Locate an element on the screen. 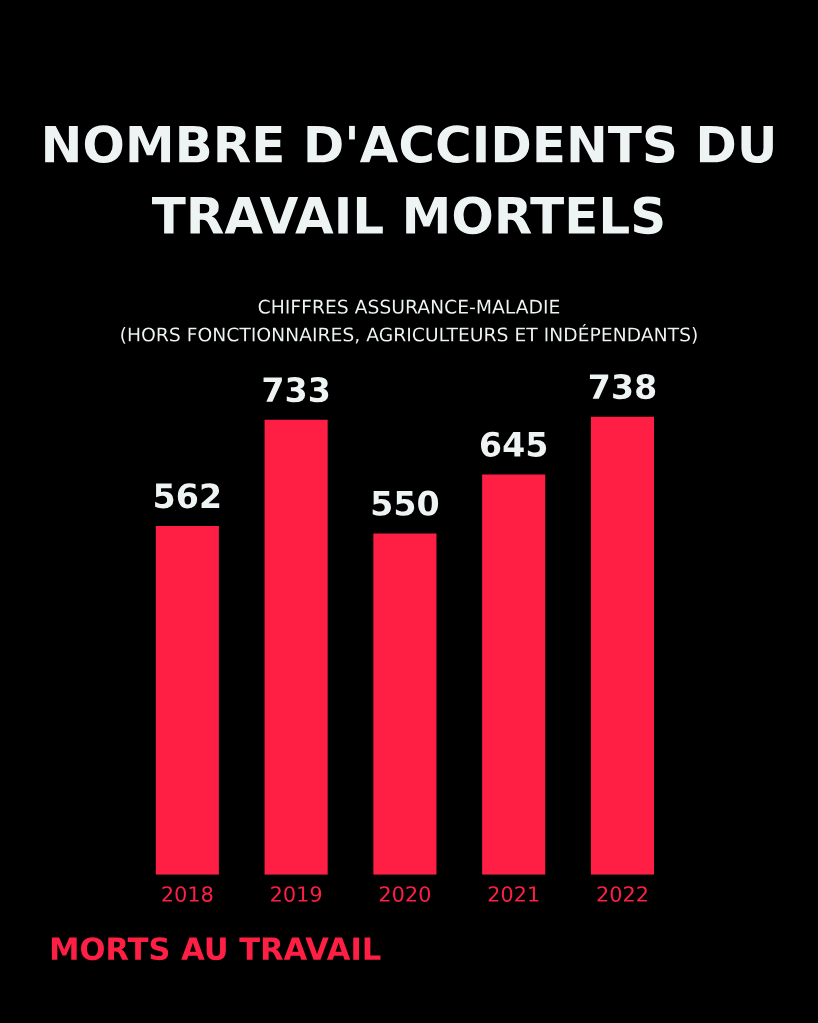  chart-title: NOMBRE D'ACCIDENTS DU TRAVAIL MORTELS is located at coordinates (409, 180).